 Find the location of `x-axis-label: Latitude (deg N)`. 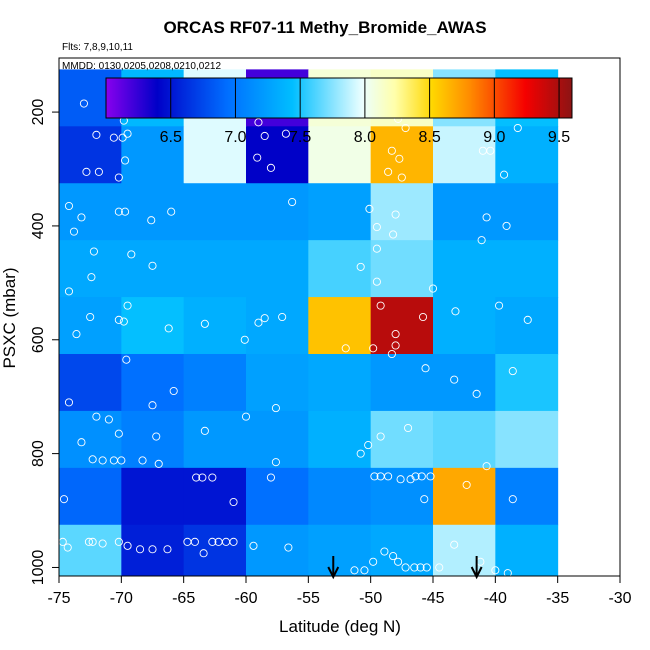

x-axis-label: Latitude (deg N) is located at coordinates (340, 626).